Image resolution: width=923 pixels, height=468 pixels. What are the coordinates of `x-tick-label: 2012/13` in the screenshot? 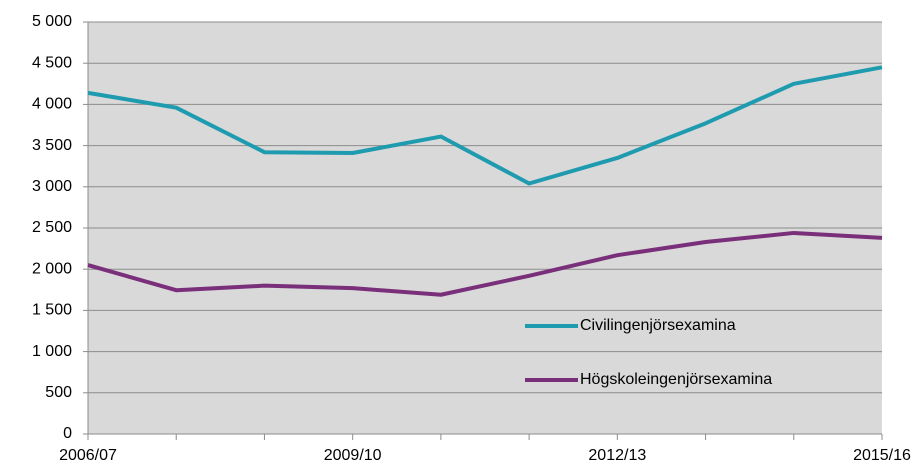 It's located at (617, 455).